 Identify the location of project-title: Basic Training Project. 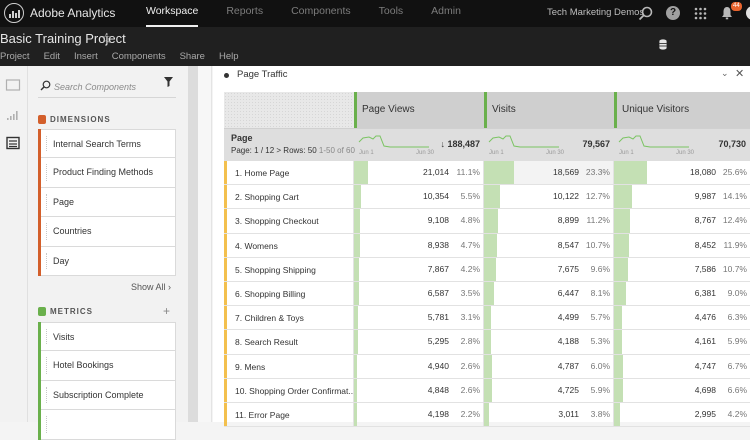
(63, 38).